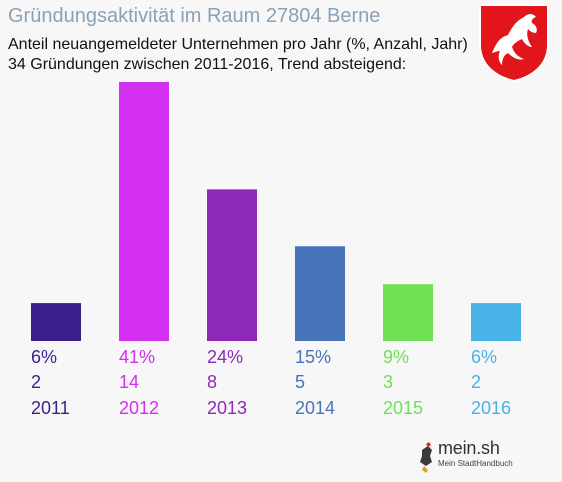  What do you see at coordinates (469, 448) in the screenshot?
I see `brand-name: mein.sh` at bounding box center [469, 448].